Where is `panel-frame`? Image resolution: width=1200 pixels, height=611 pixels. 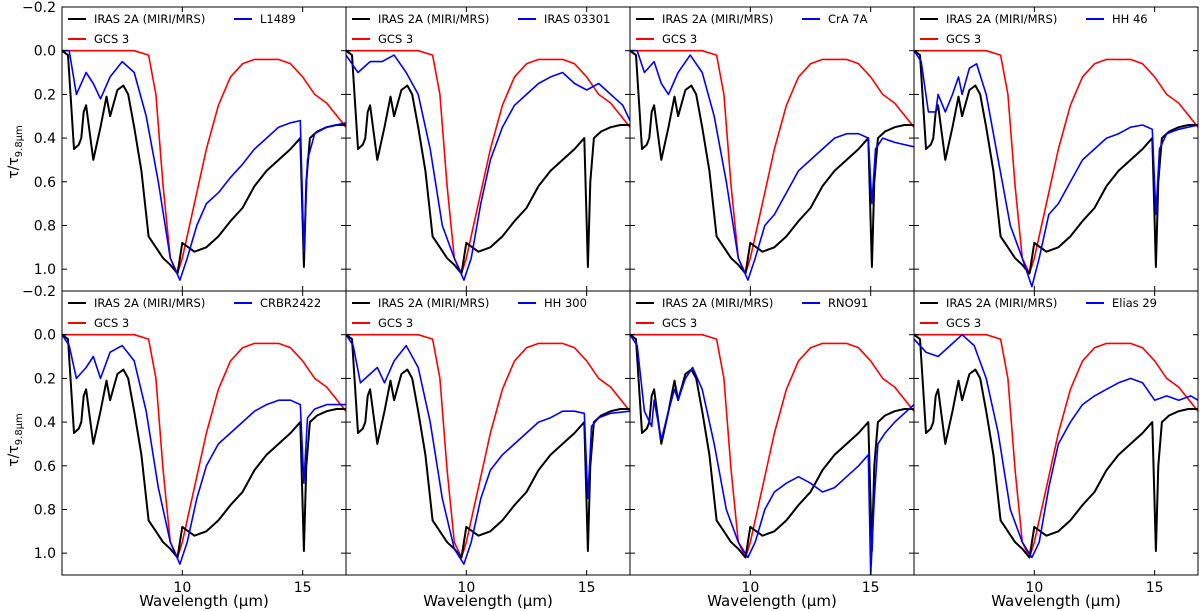
panel-frame is located at coordinates (1056, 433).